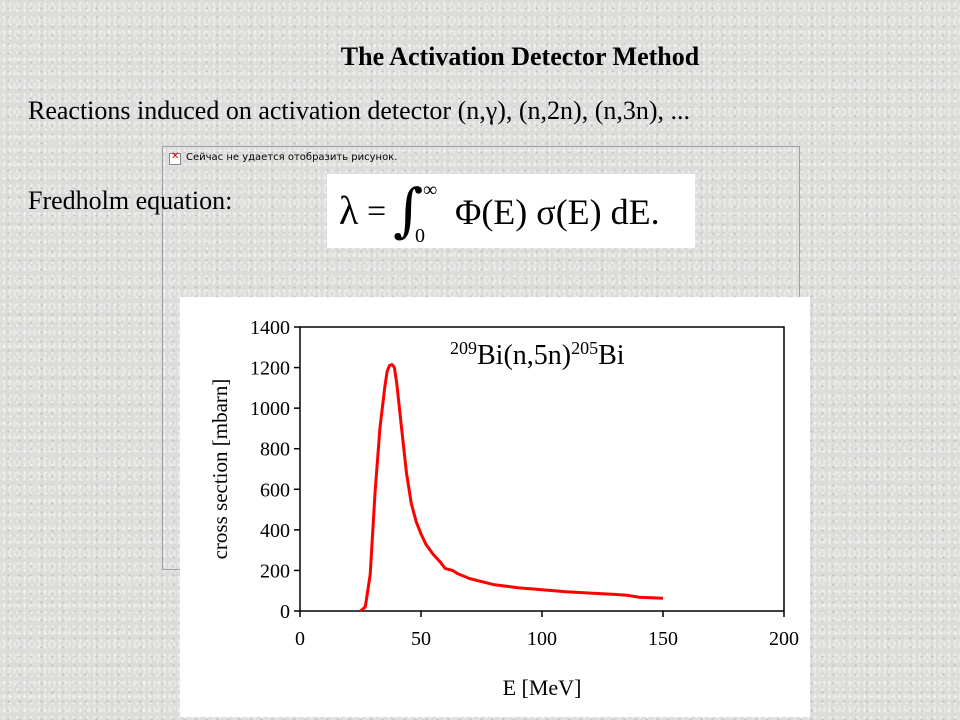 This screenshot has height=720, width=960. What do you see at coordinates (420, 236) in the screenshot?
I see `equation-lower-limit: 0` at bounding box center [420, 236].